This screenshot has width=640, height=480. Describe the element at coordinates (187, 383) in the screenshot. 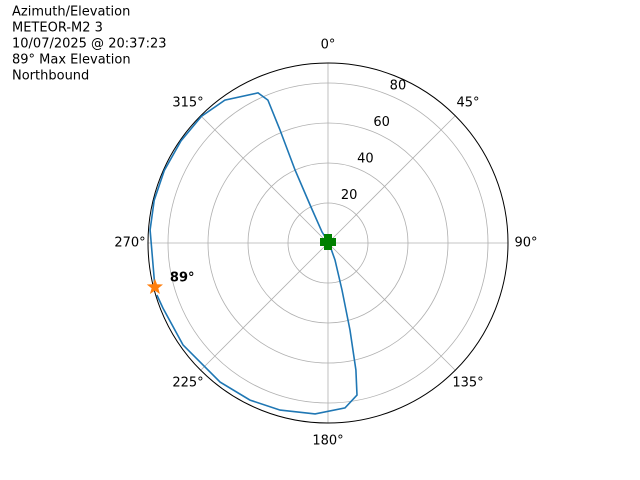

I see `theta-tick-label: 225°` at that location.